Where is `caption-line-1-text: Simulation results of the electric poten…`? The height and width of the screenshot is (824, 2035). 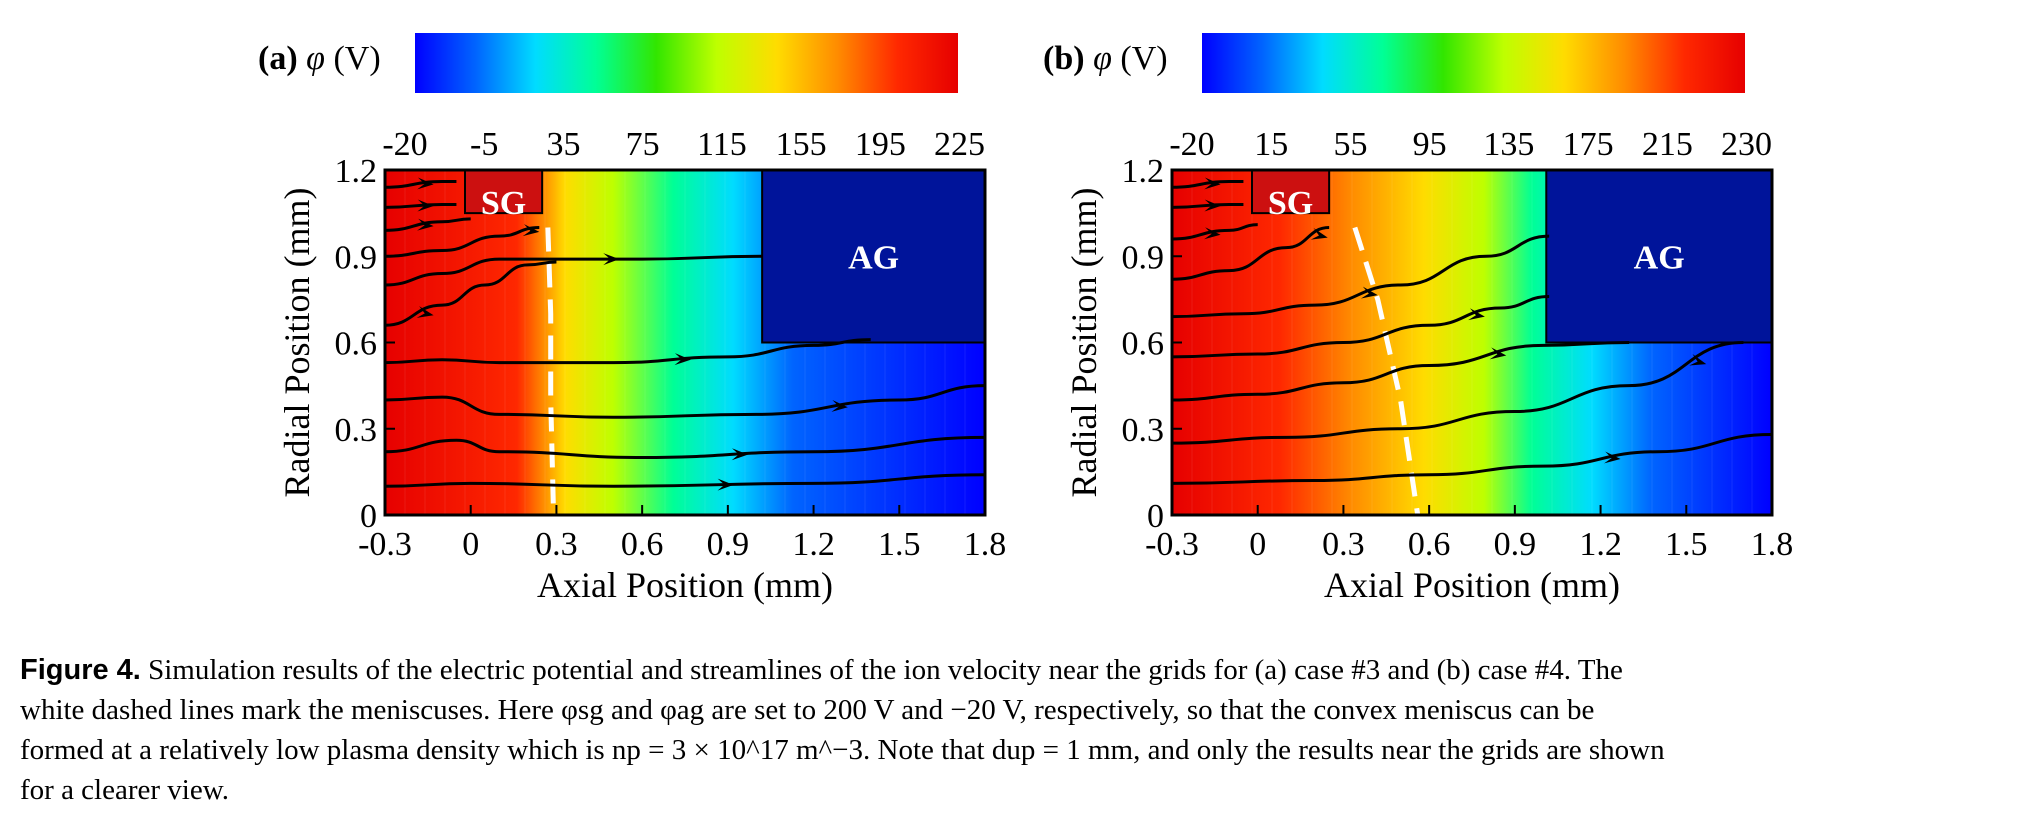 caption-line-1-text: Simulation results of the electric poten… is located at coordinates (885, 670).